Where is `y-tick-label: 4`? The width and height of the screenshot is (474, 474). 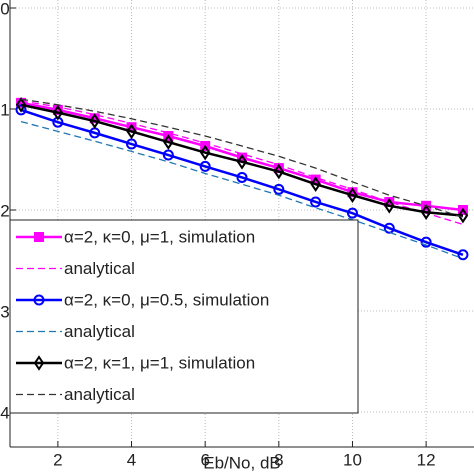 y-tick-label: 4 is located at coordinates (4, 412).